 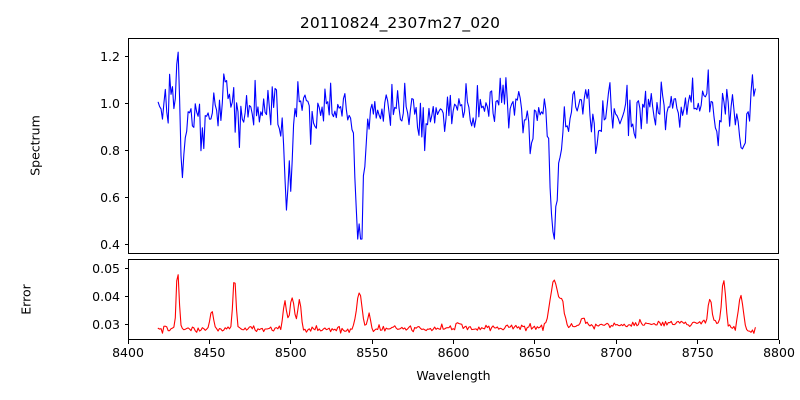 What do you see at coordinates (616, 352) in the screenshot?
I see `xtick-label-6: 8700` at bounding box center [616, 352].